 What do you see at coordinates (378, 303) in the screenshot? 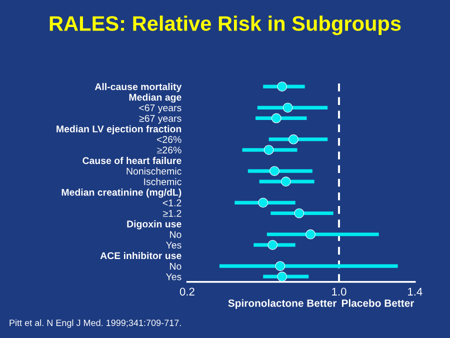
I see `text: Placebo Better` at bounding box center [378, 303].